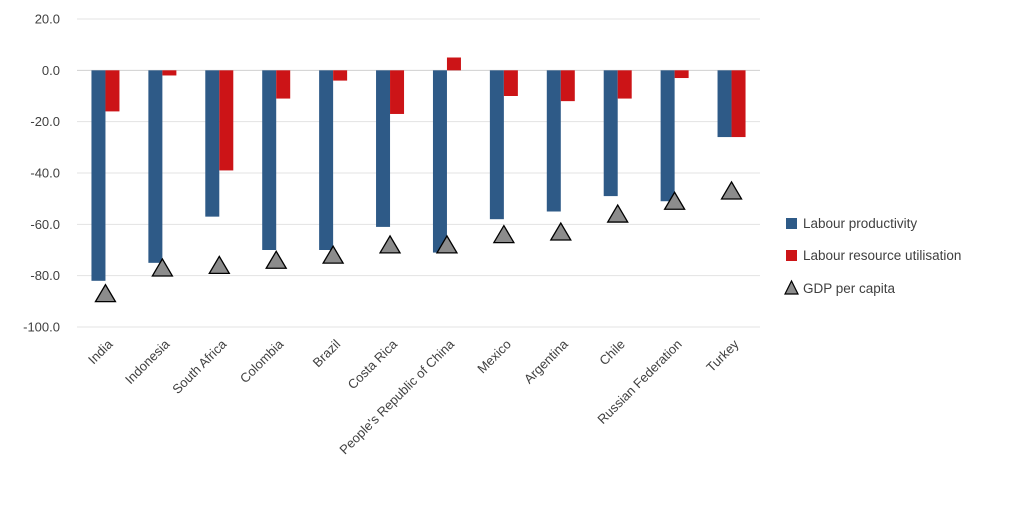 This screenshot has width=1022, height=509. Describe the element at coordinates (791, 223) in the screenshot. I see `legend-swatch-labour-productivity` at that location.